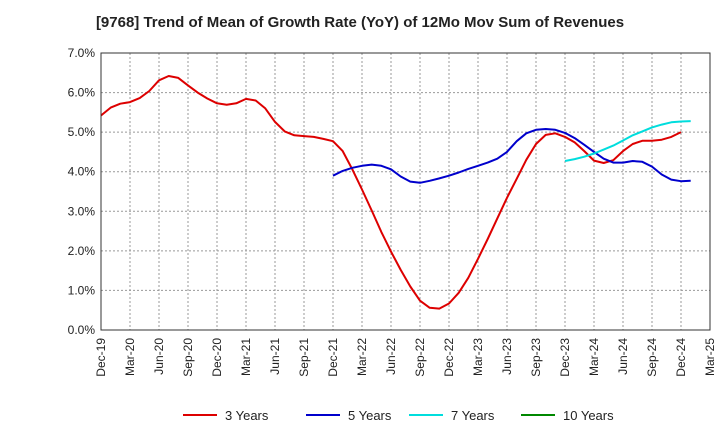  What do you see at coordinates (398, 415) in the screenshot?
I see `legend: 3 Years 5 Years 7 Years 10 Years` at bounding box center [398, 415].